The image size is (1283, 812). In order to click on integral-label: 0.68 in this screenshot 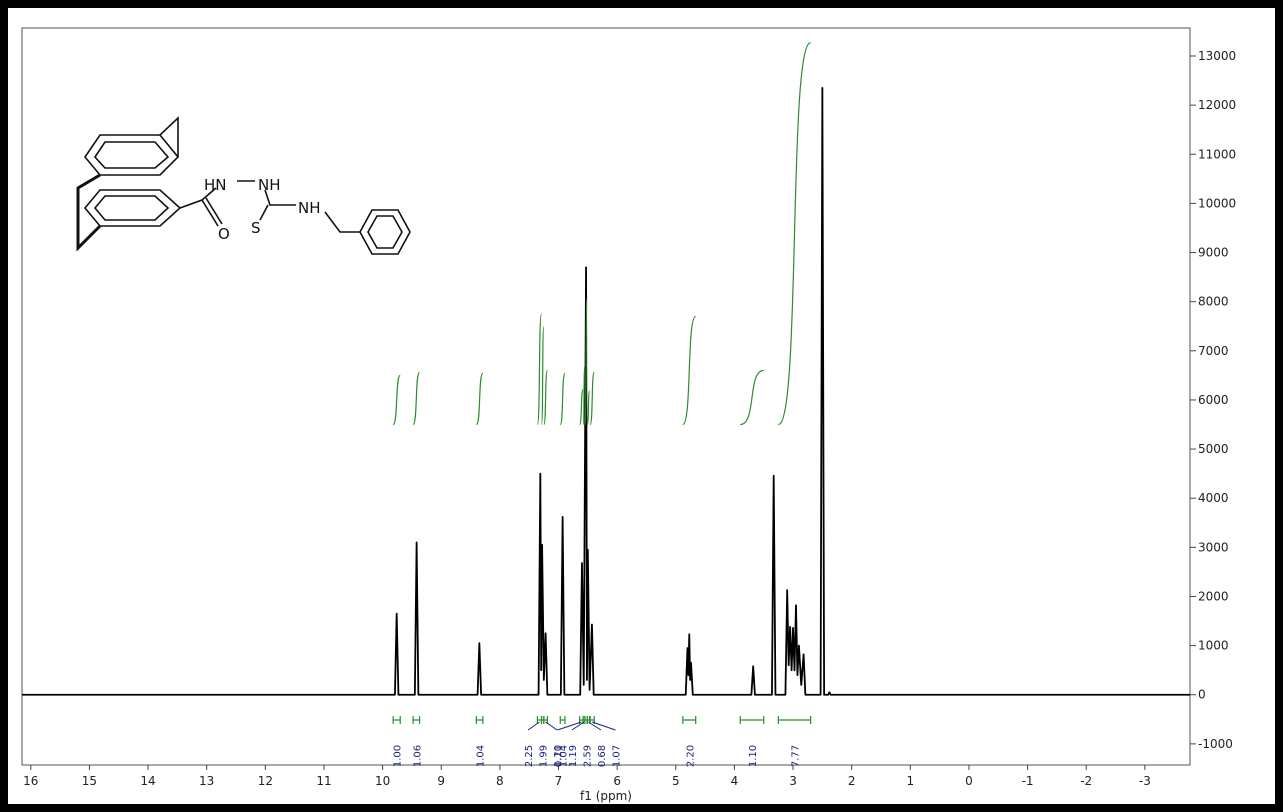, I will do `click(602, 756)`.